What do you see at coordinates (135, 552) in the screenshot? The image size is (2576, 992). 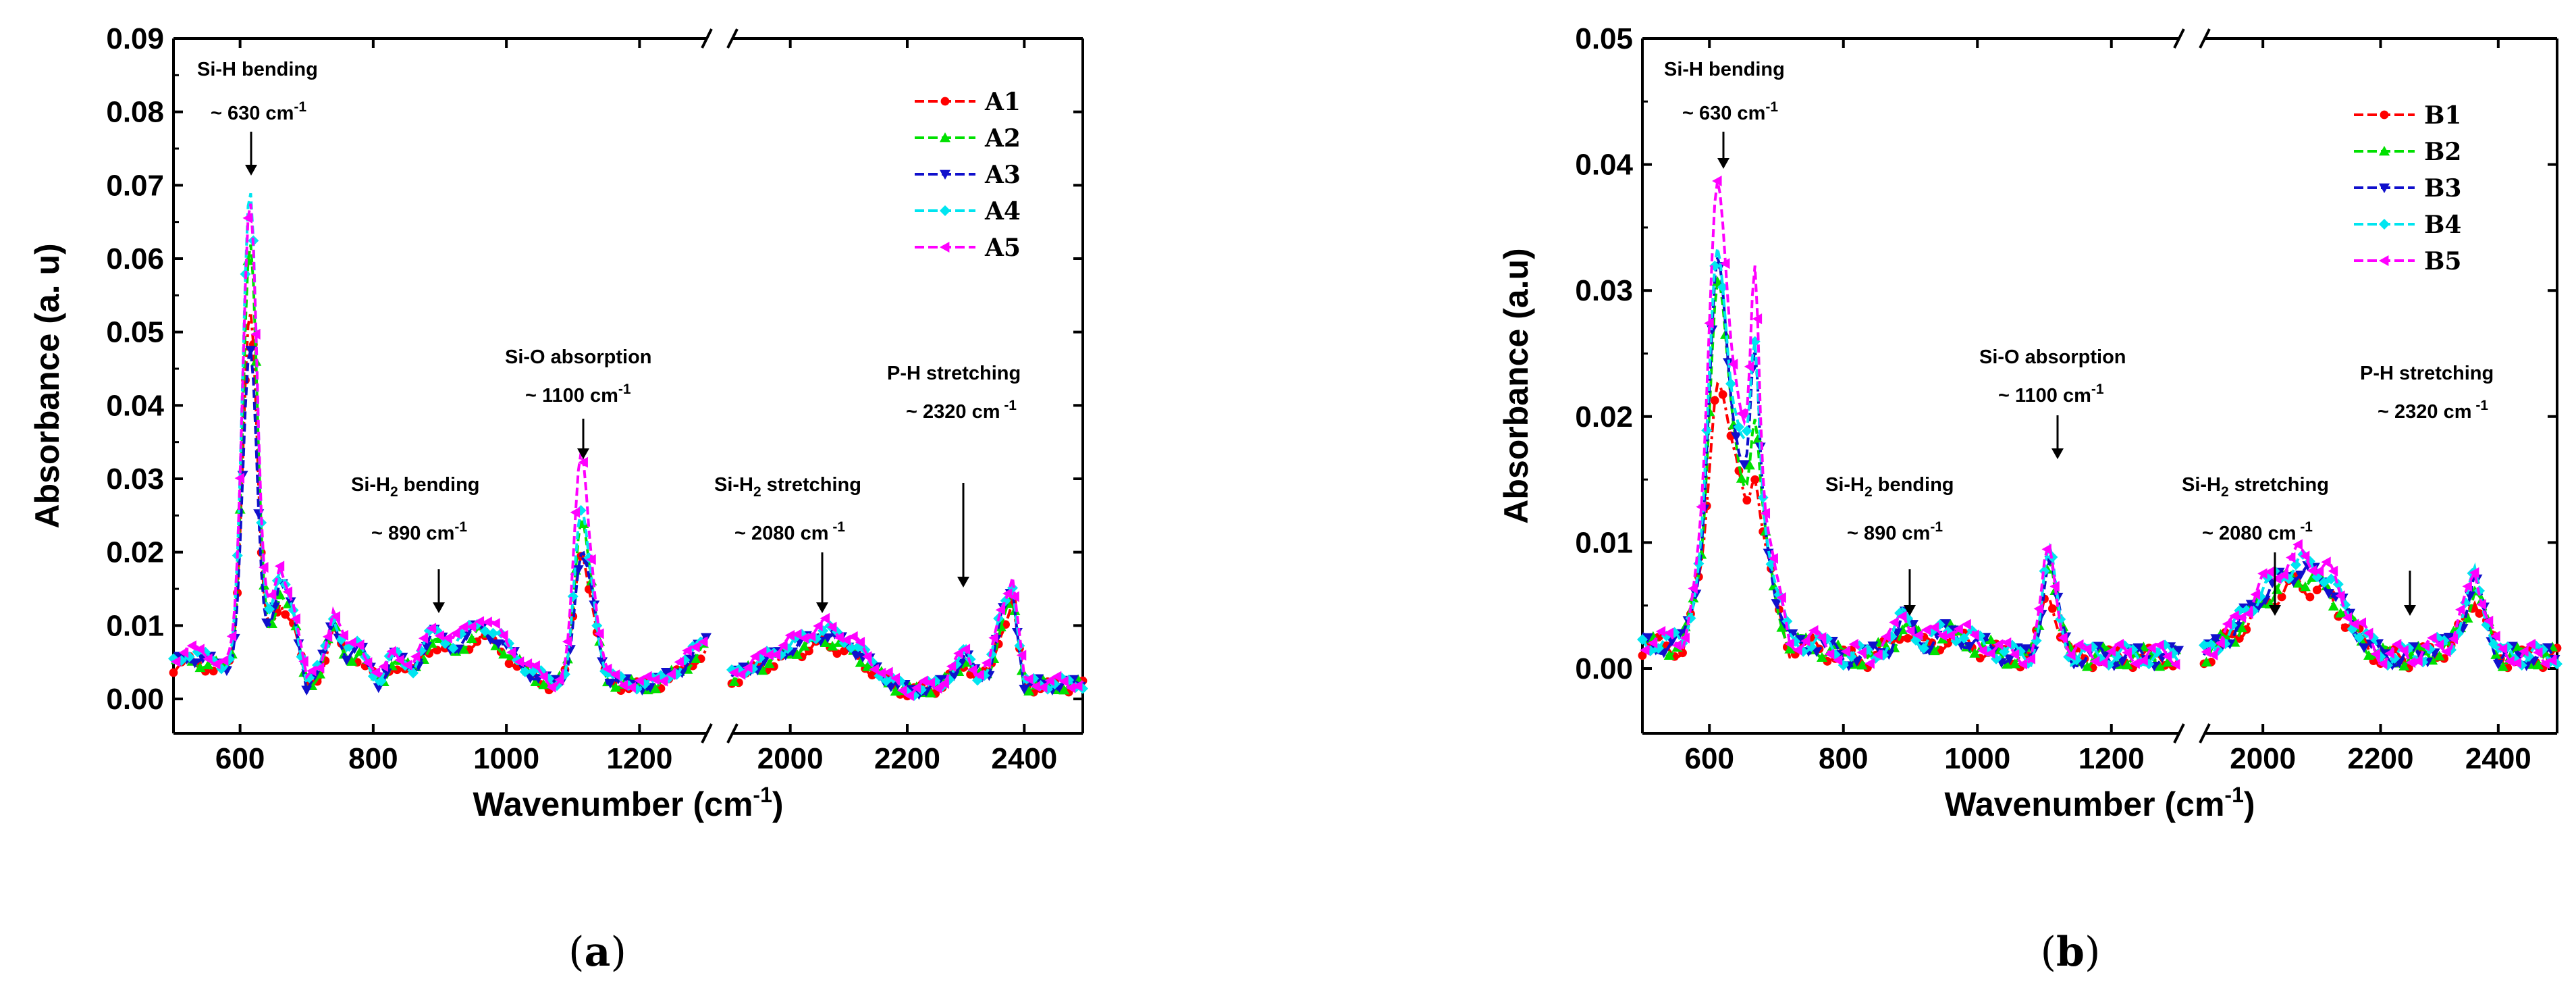 I see `y-tick-label: 0.02` at bounding box center [135, 552].